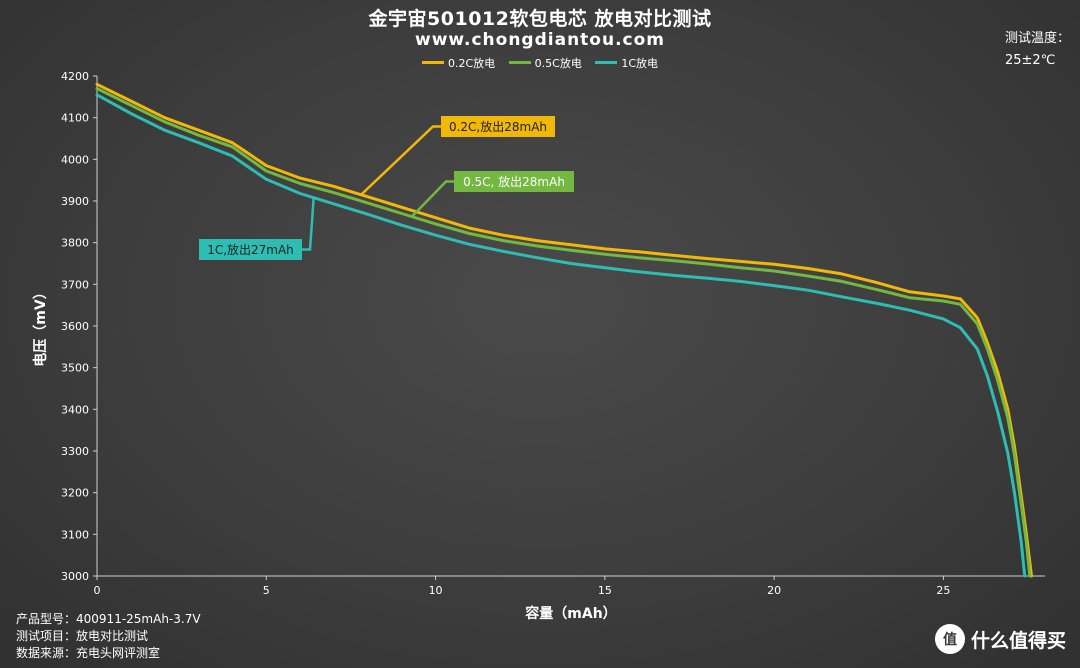 The image size is (1080, 668). What do you see at coordinates (640, 63) in the screenshot?
I see `legend-label-2: 1C放电` at bounding box center [640, 63].